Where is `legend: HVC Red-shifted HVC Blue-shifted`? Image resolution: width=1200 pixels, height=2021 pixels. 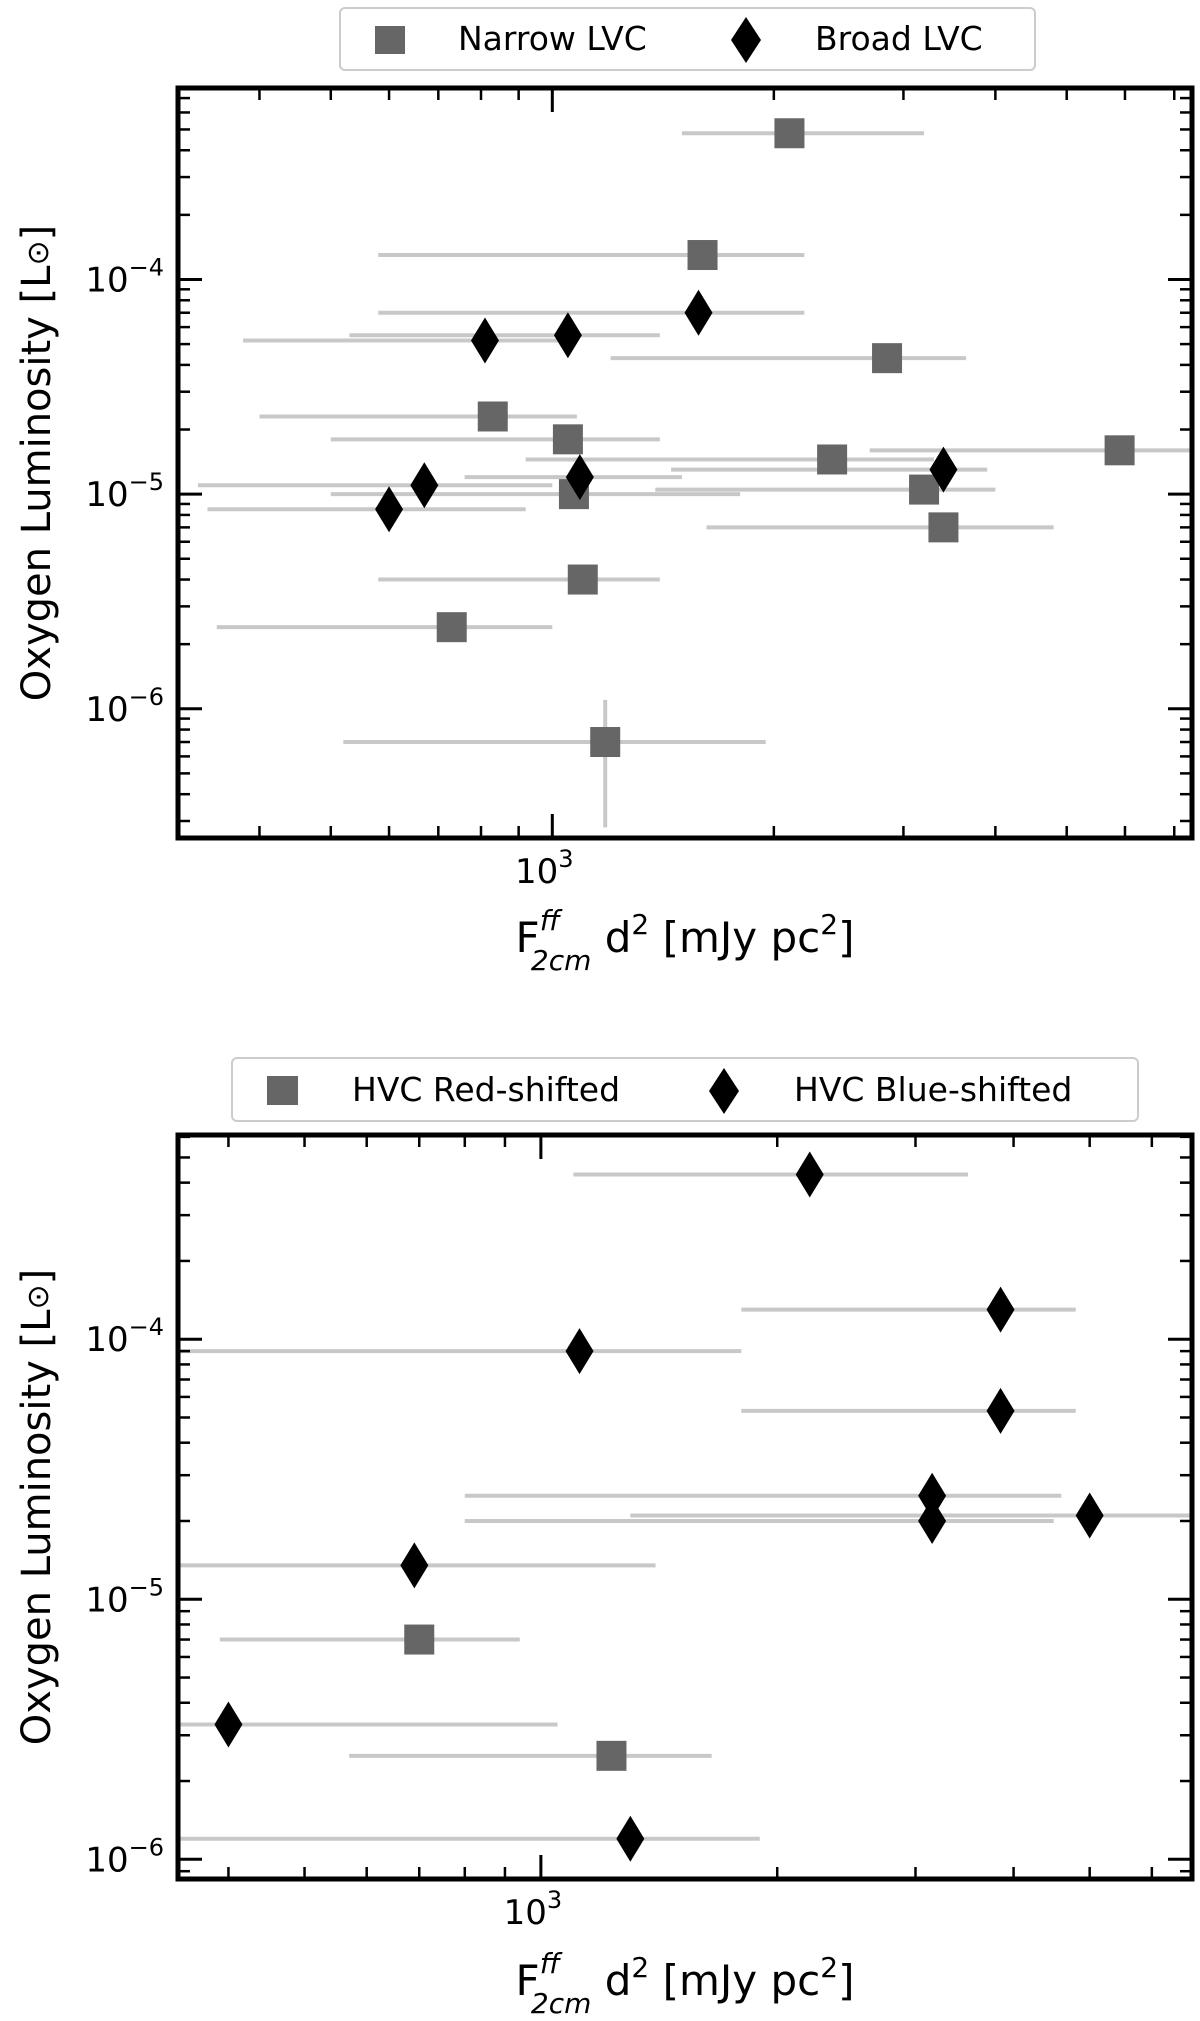
legend: HVC Red-shifted HVC Blue-shifted is located at coordinates (685, 1089).